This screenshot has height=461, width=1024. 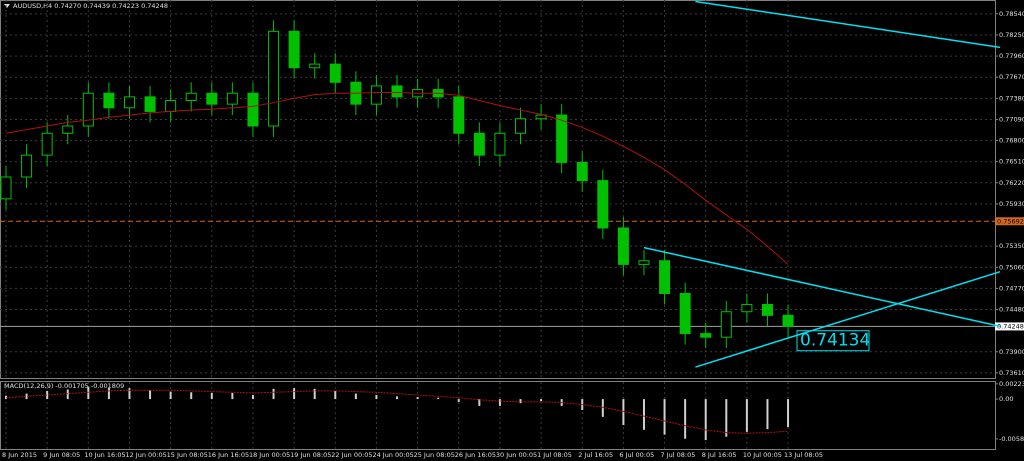 I want to click on macd-signal, so click(x=397, y=411).